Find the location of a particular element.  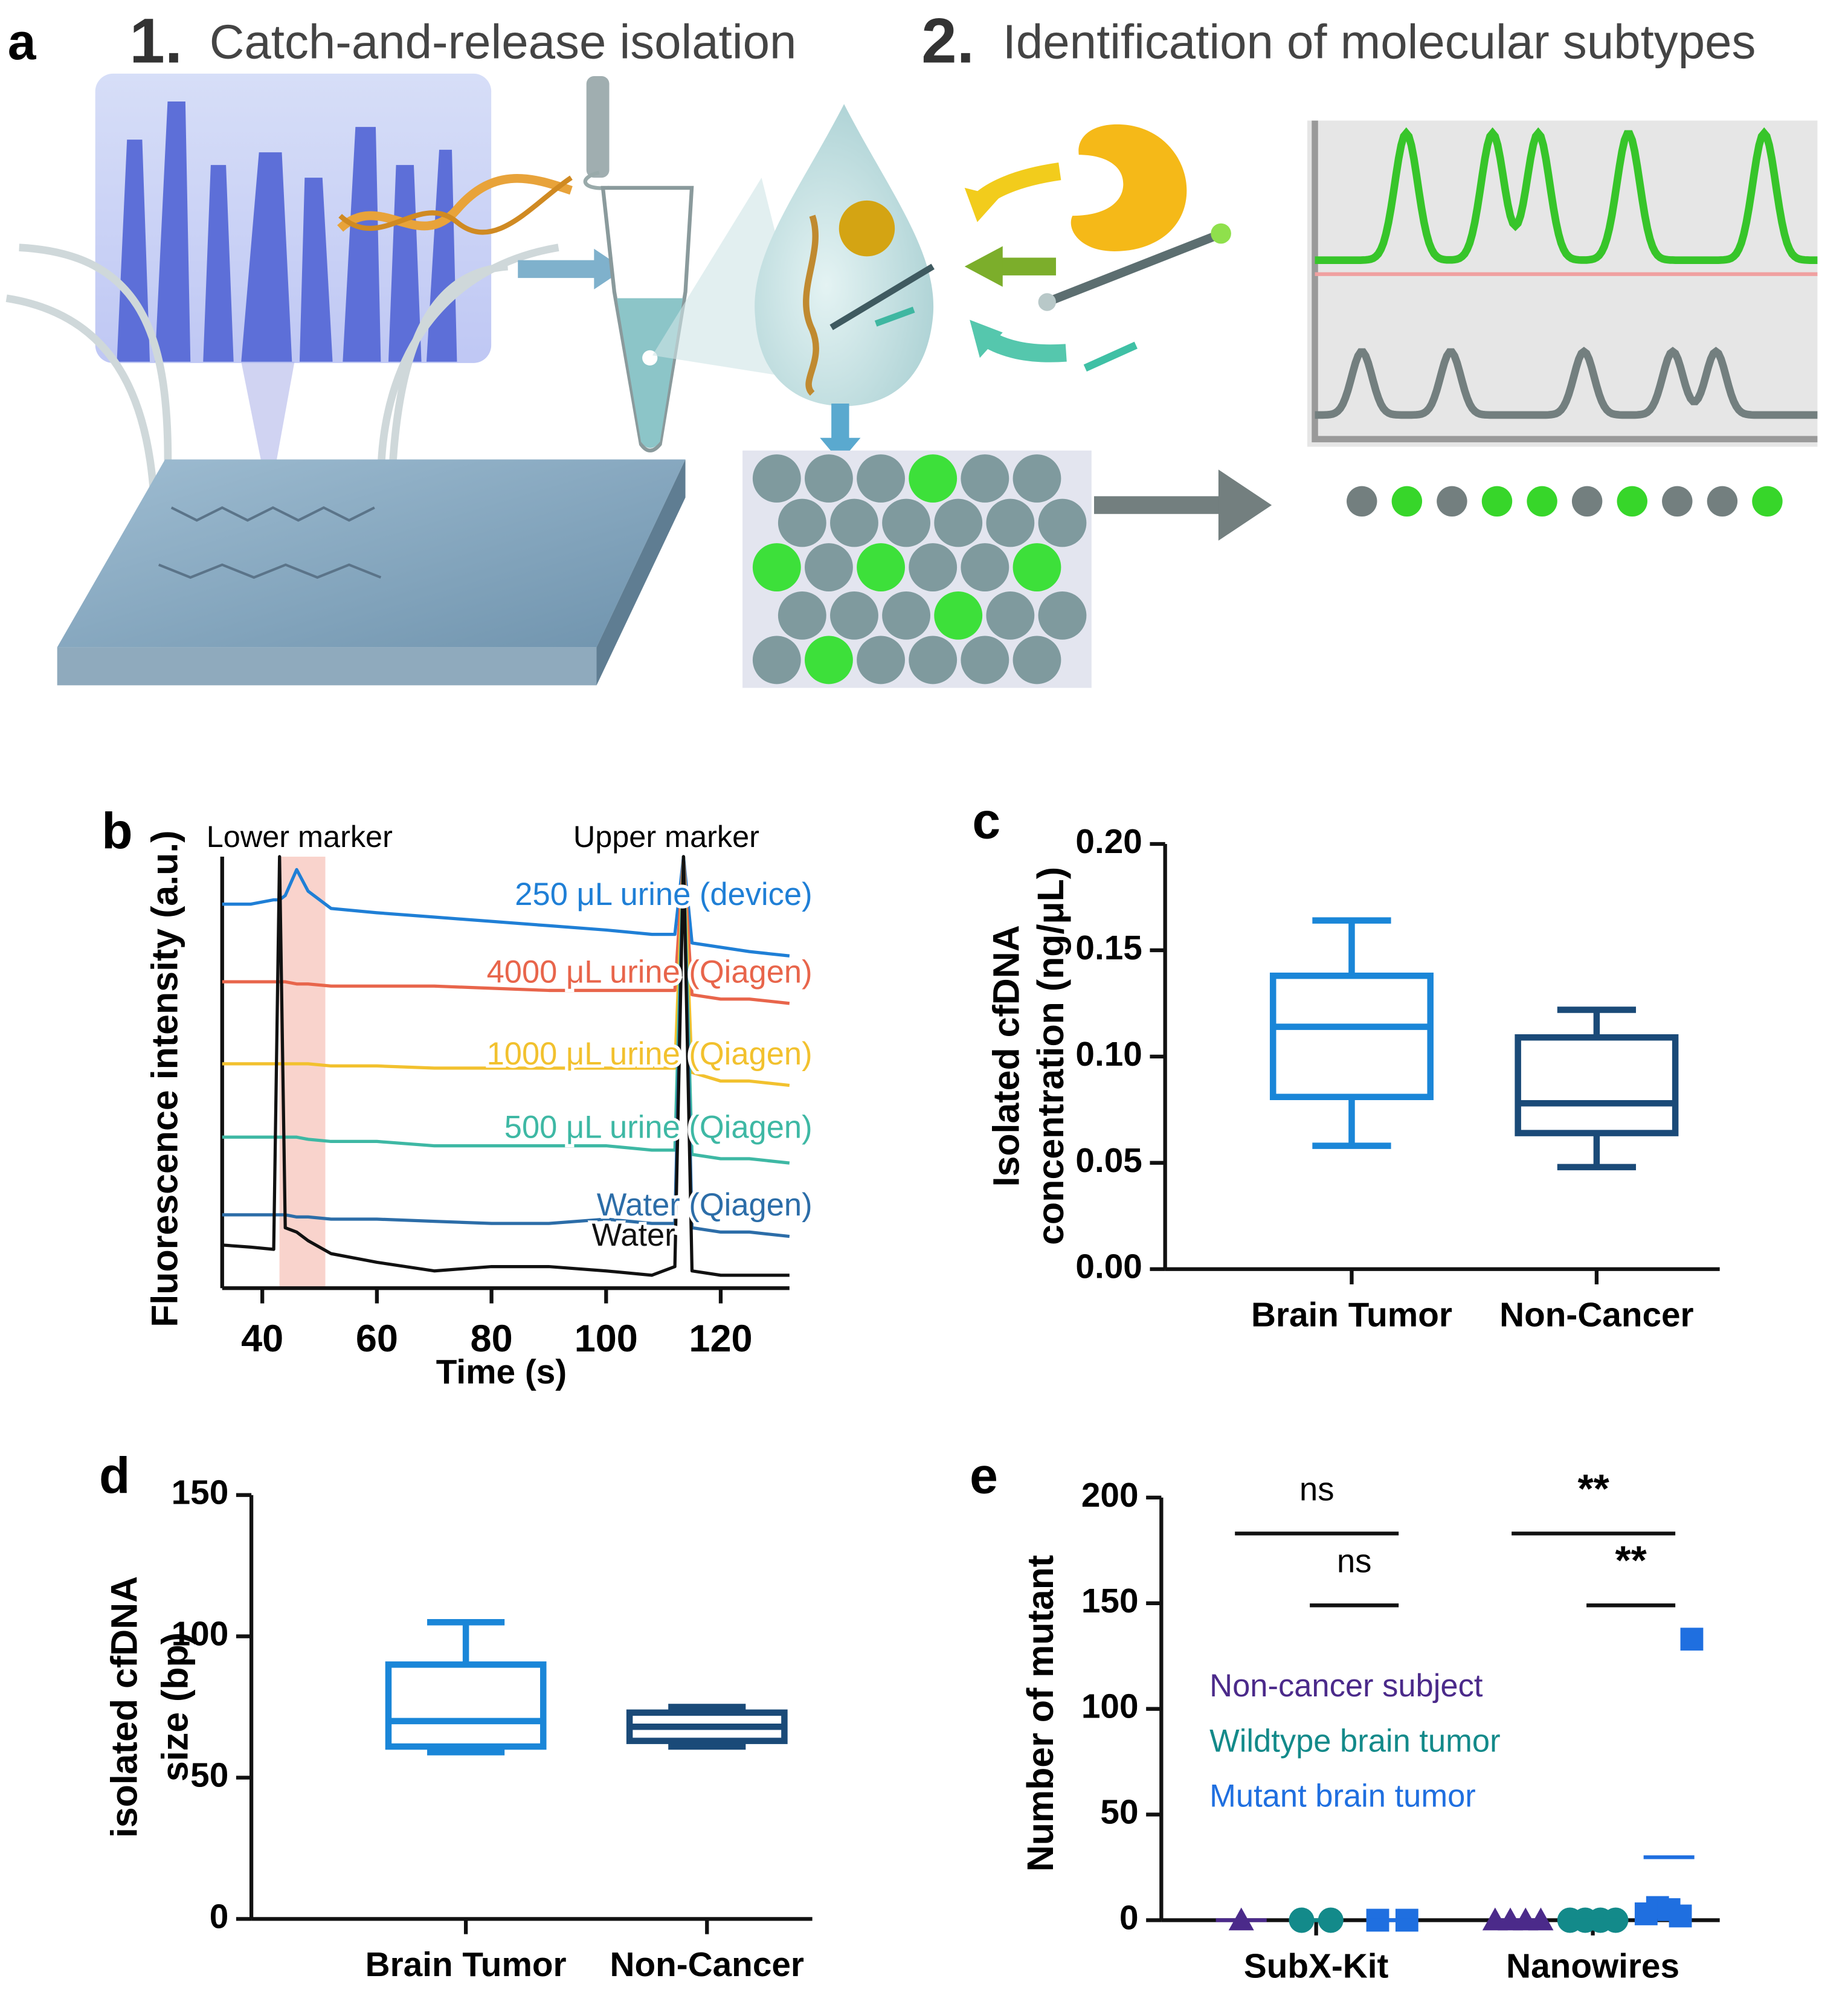

trace-label: 1000 μL urine (Qiagen) is located at coordinates (650, 1054).